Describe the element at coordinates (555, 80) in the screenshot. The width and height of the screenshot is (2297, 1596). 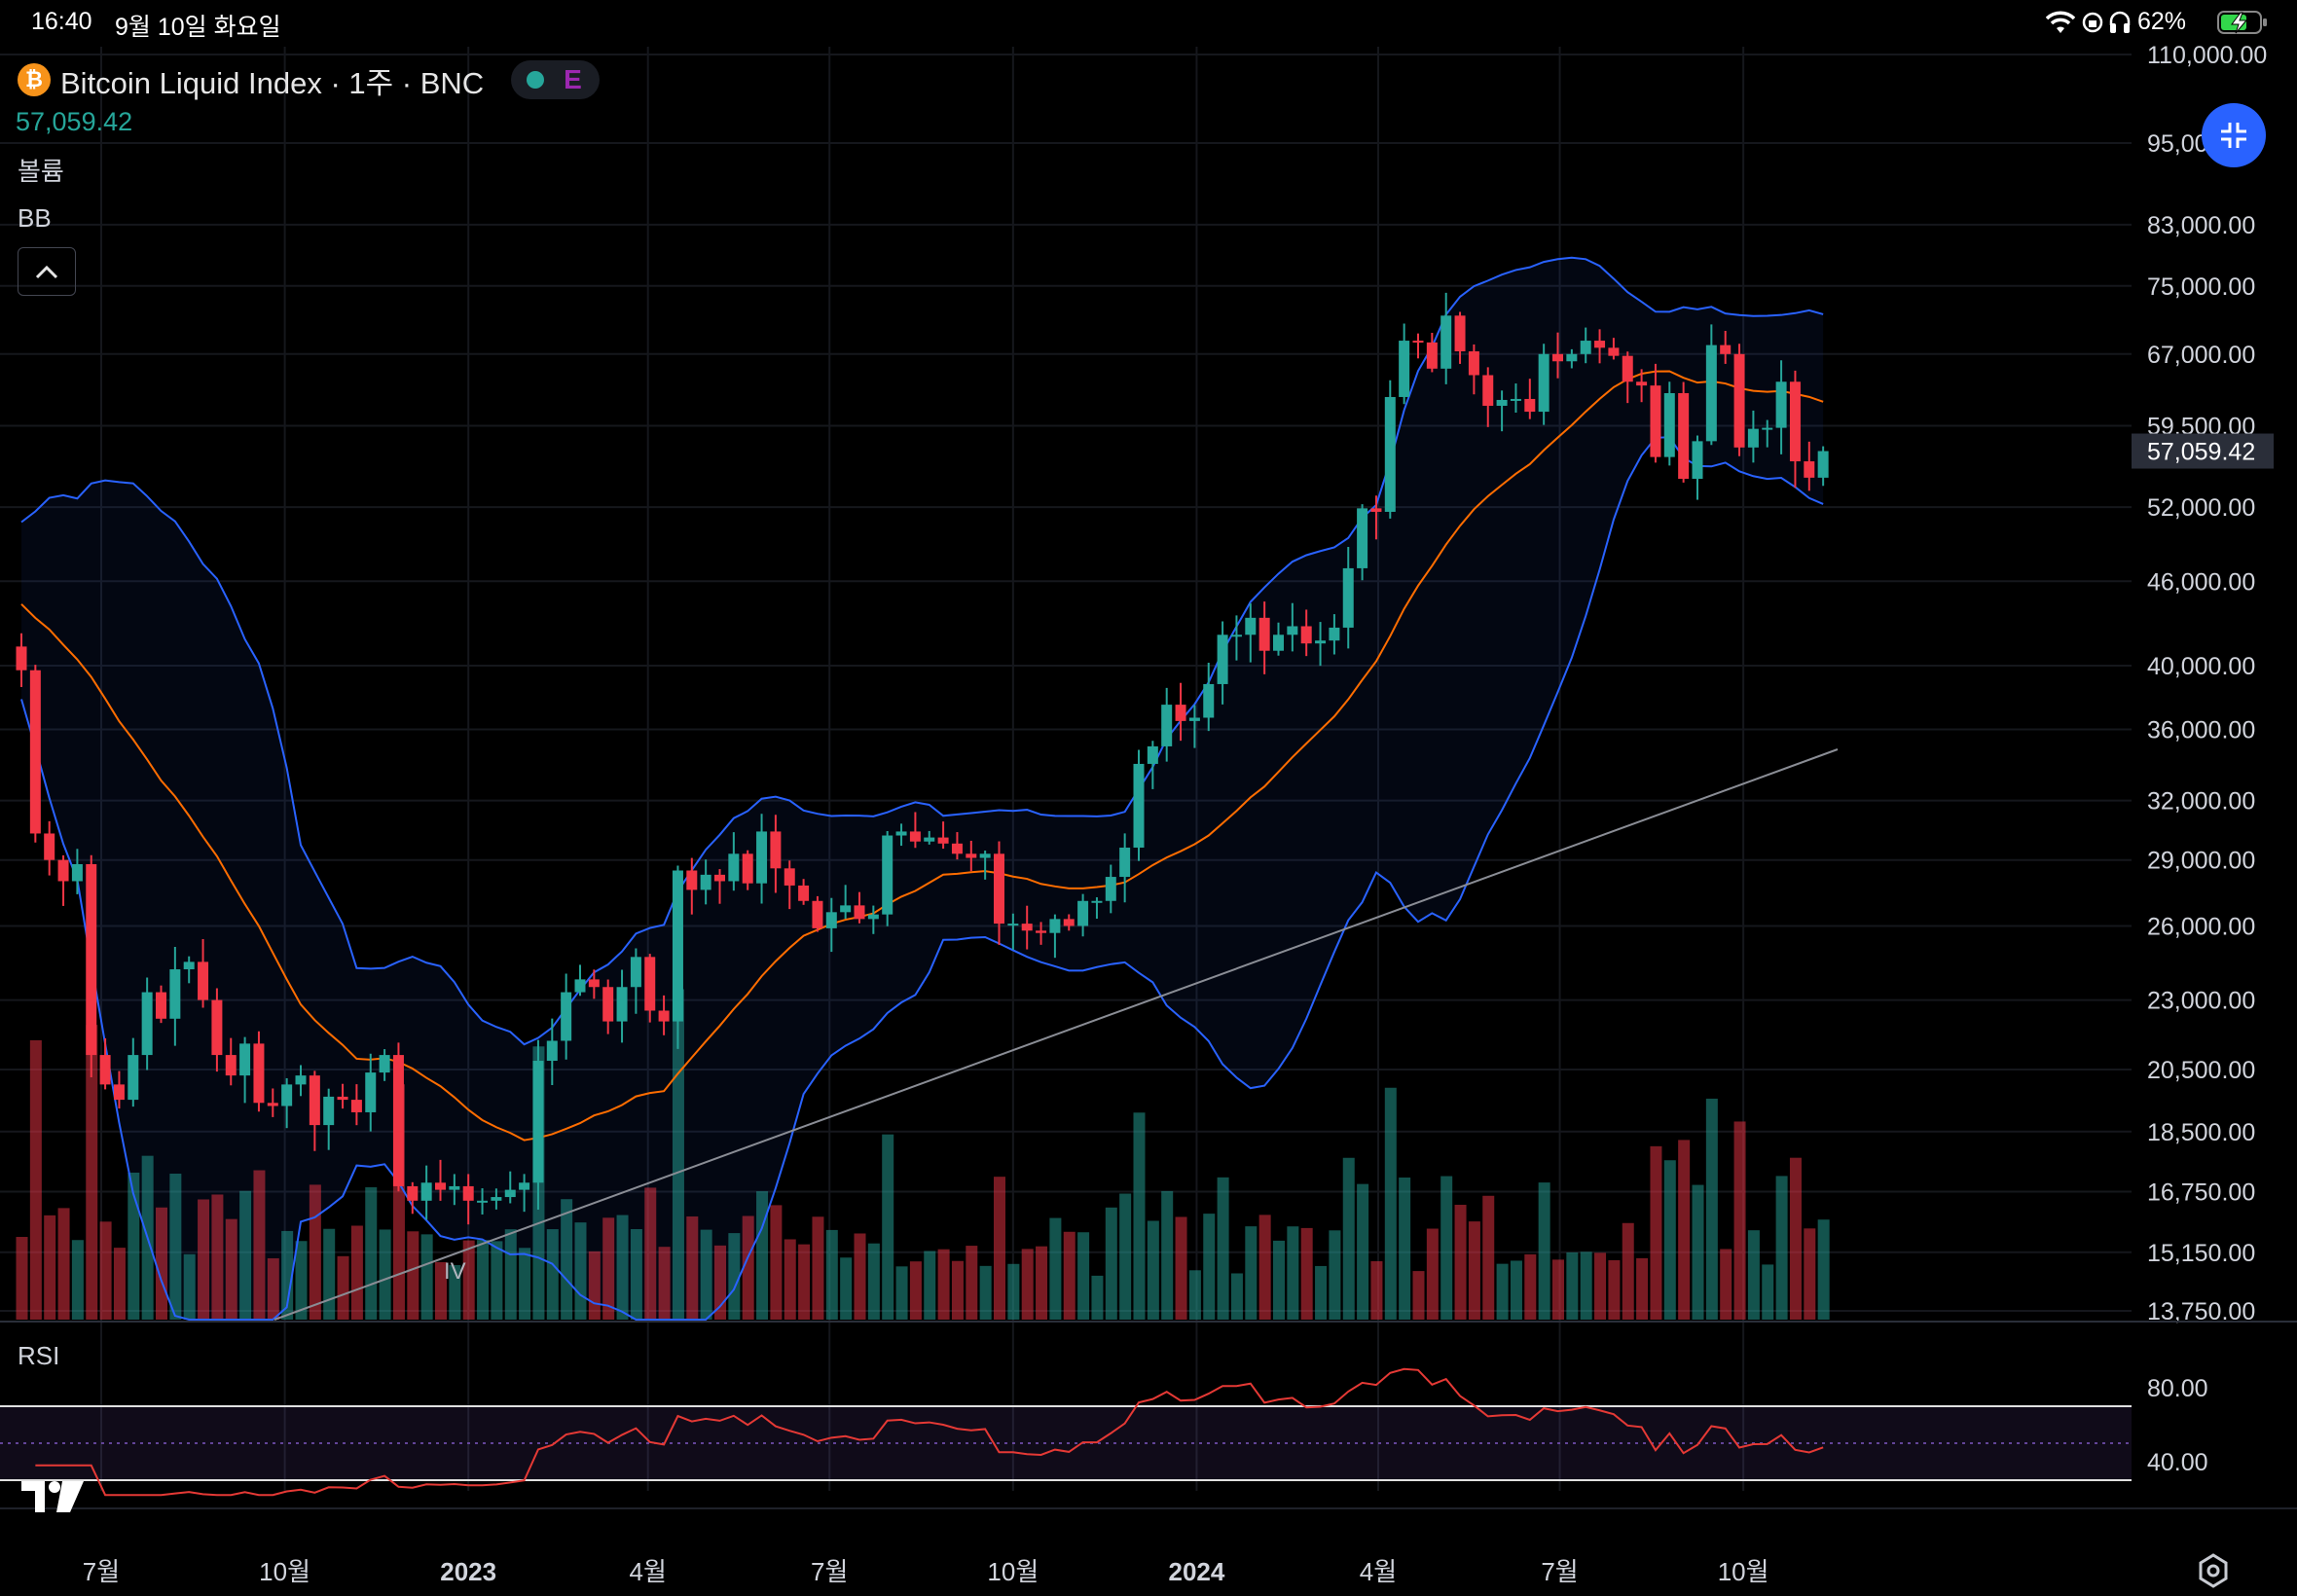
I see `status-badges: E` at that location.